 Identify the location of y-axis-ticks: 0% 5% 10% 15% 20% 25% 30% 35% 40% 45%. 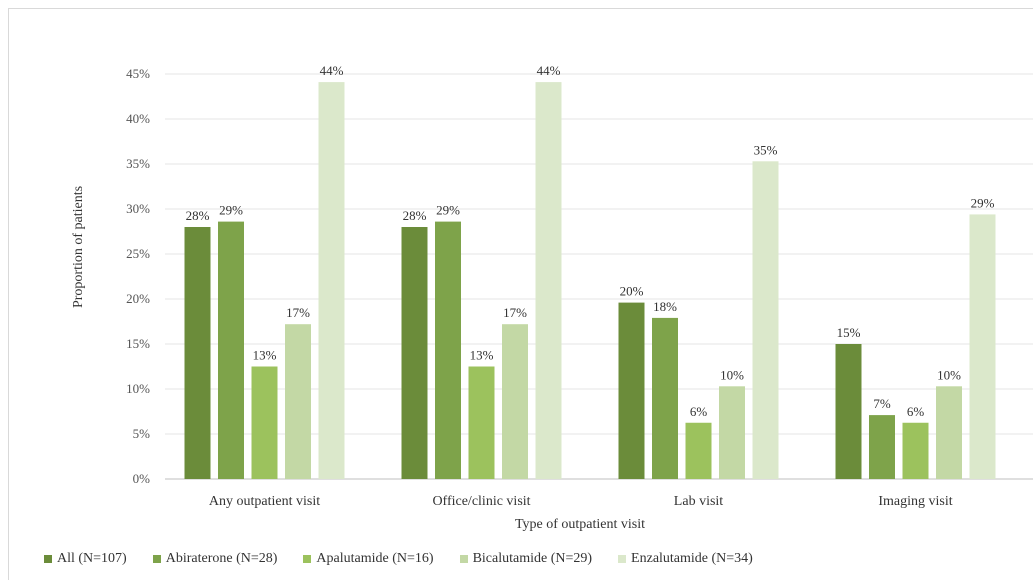
(138, 276).